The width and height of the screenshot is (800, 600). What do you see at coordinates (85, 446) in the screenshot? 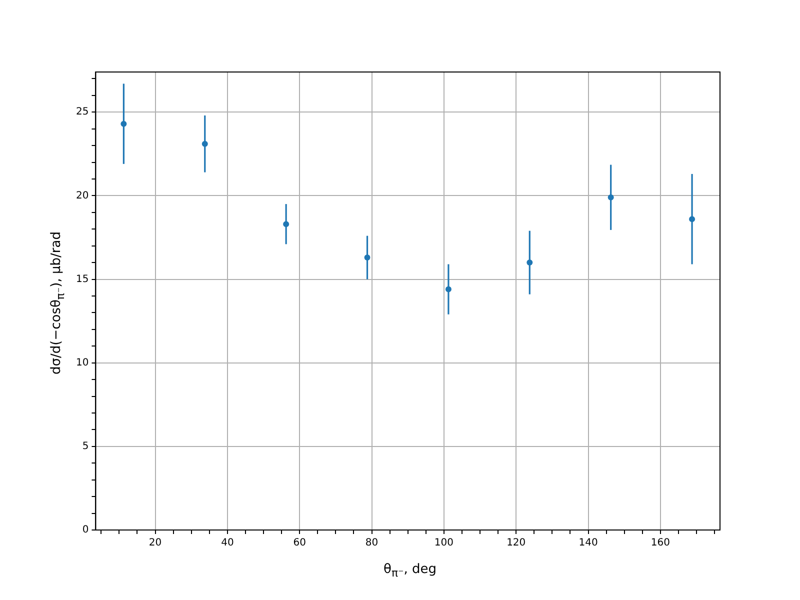
I see `y-tick-label: 5` at bounding box center [85, 446].